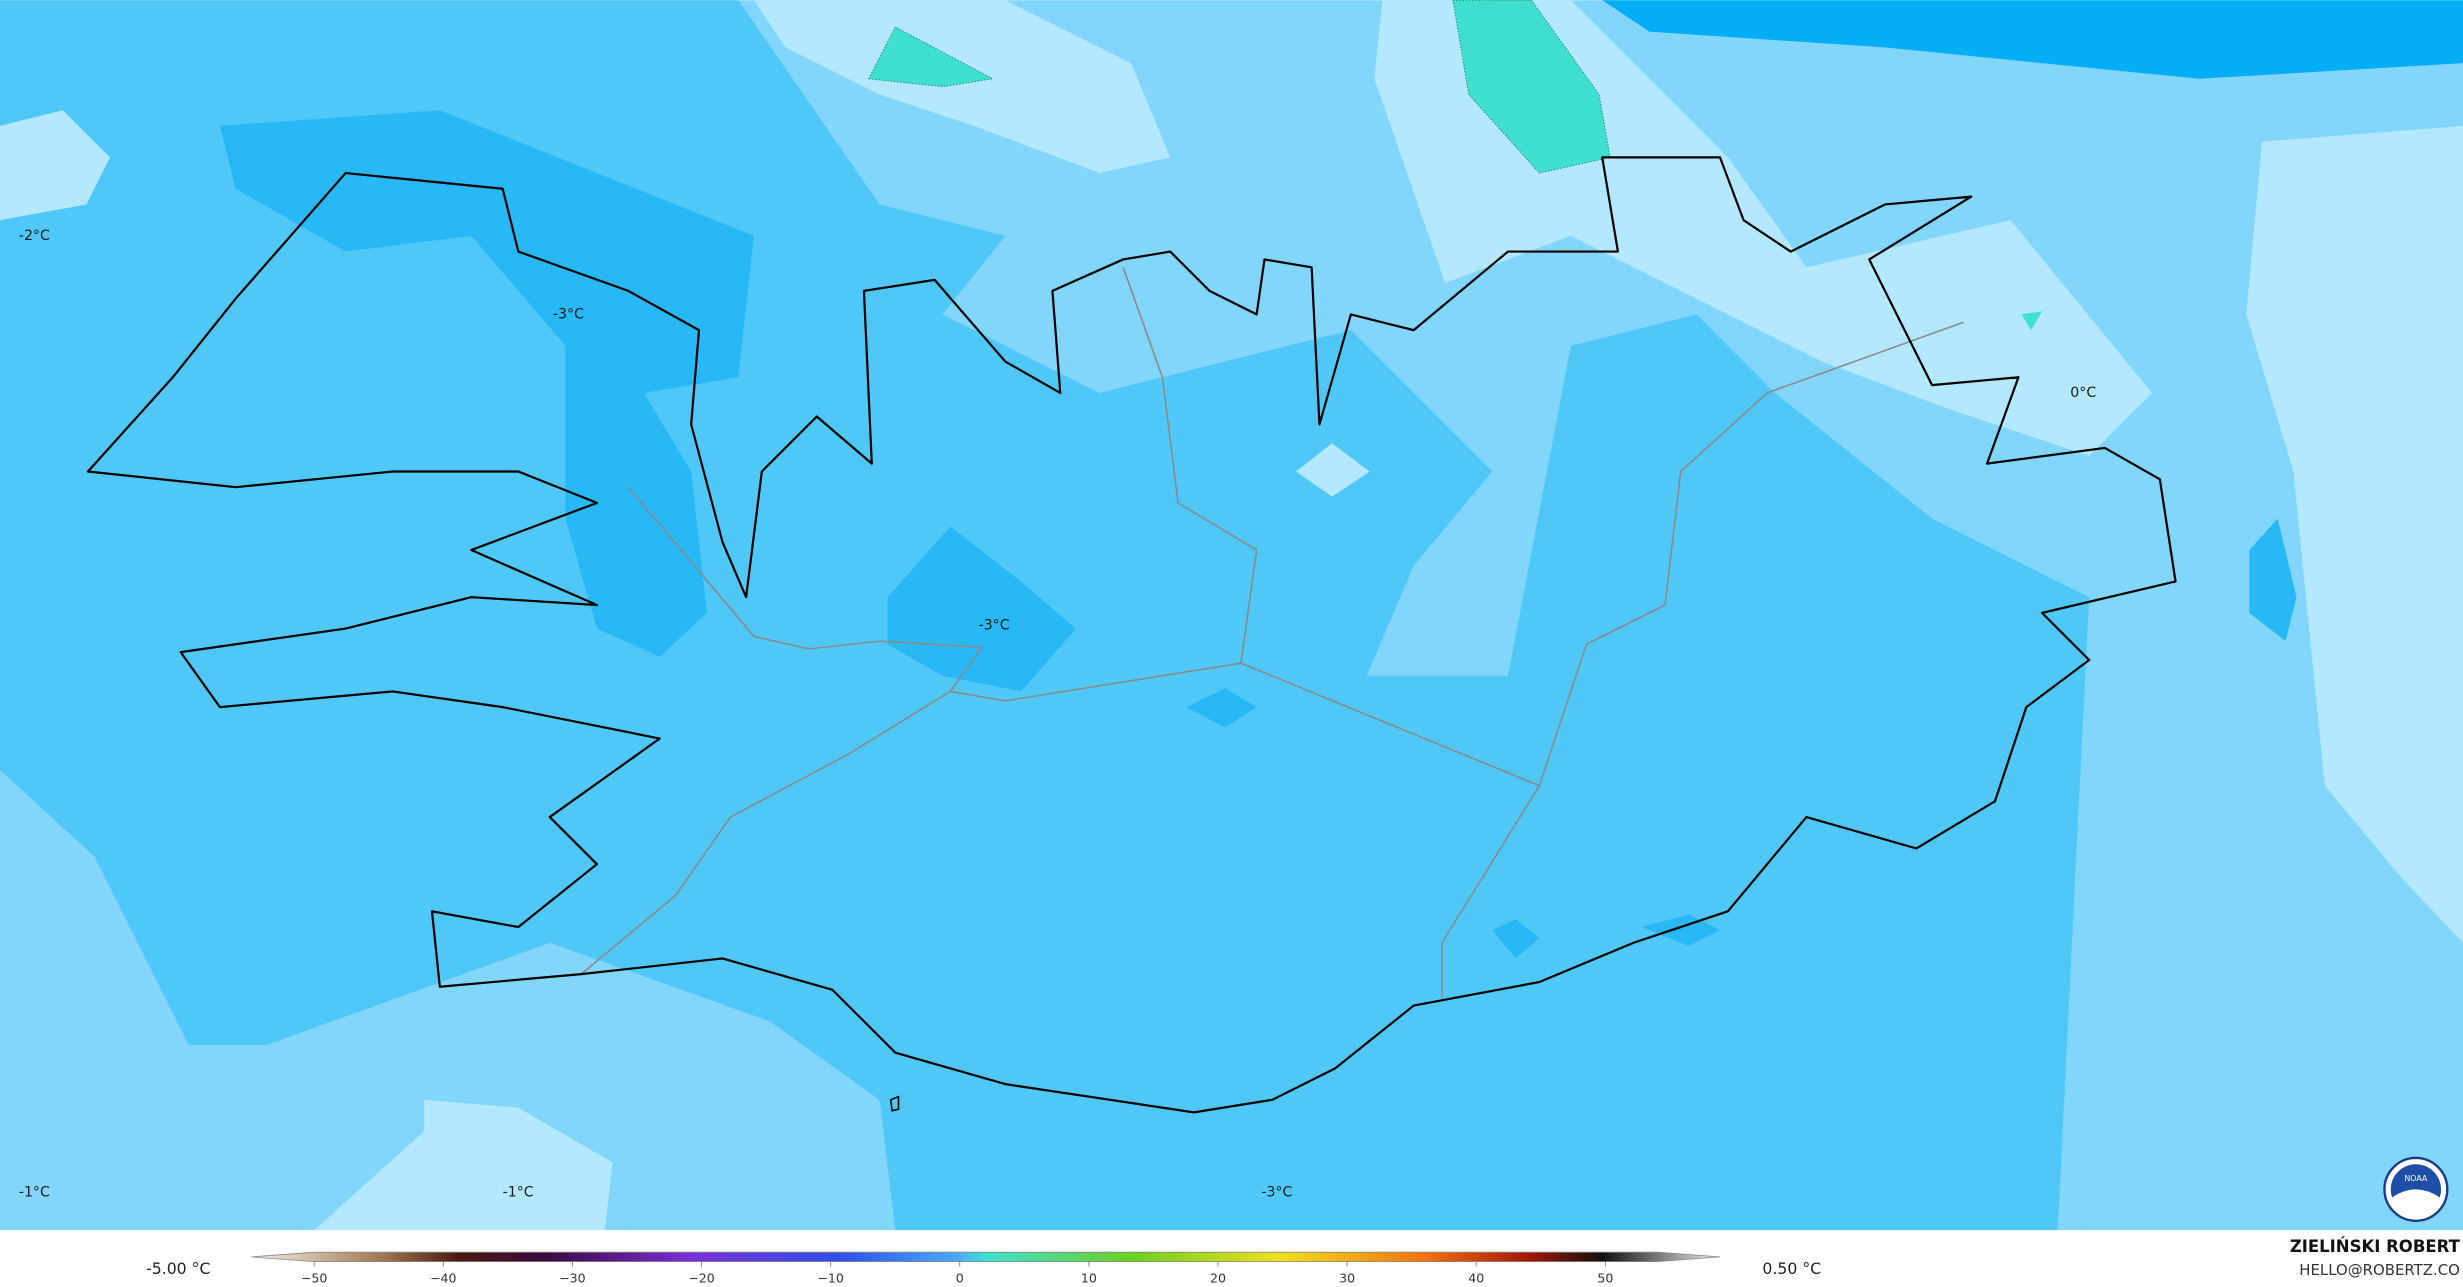 This screenshot has width=2463, height=1287. Describe the element at coordinates (572, 1277) in the screenshot. I see `colorbar-tick-label: −30` at that location.